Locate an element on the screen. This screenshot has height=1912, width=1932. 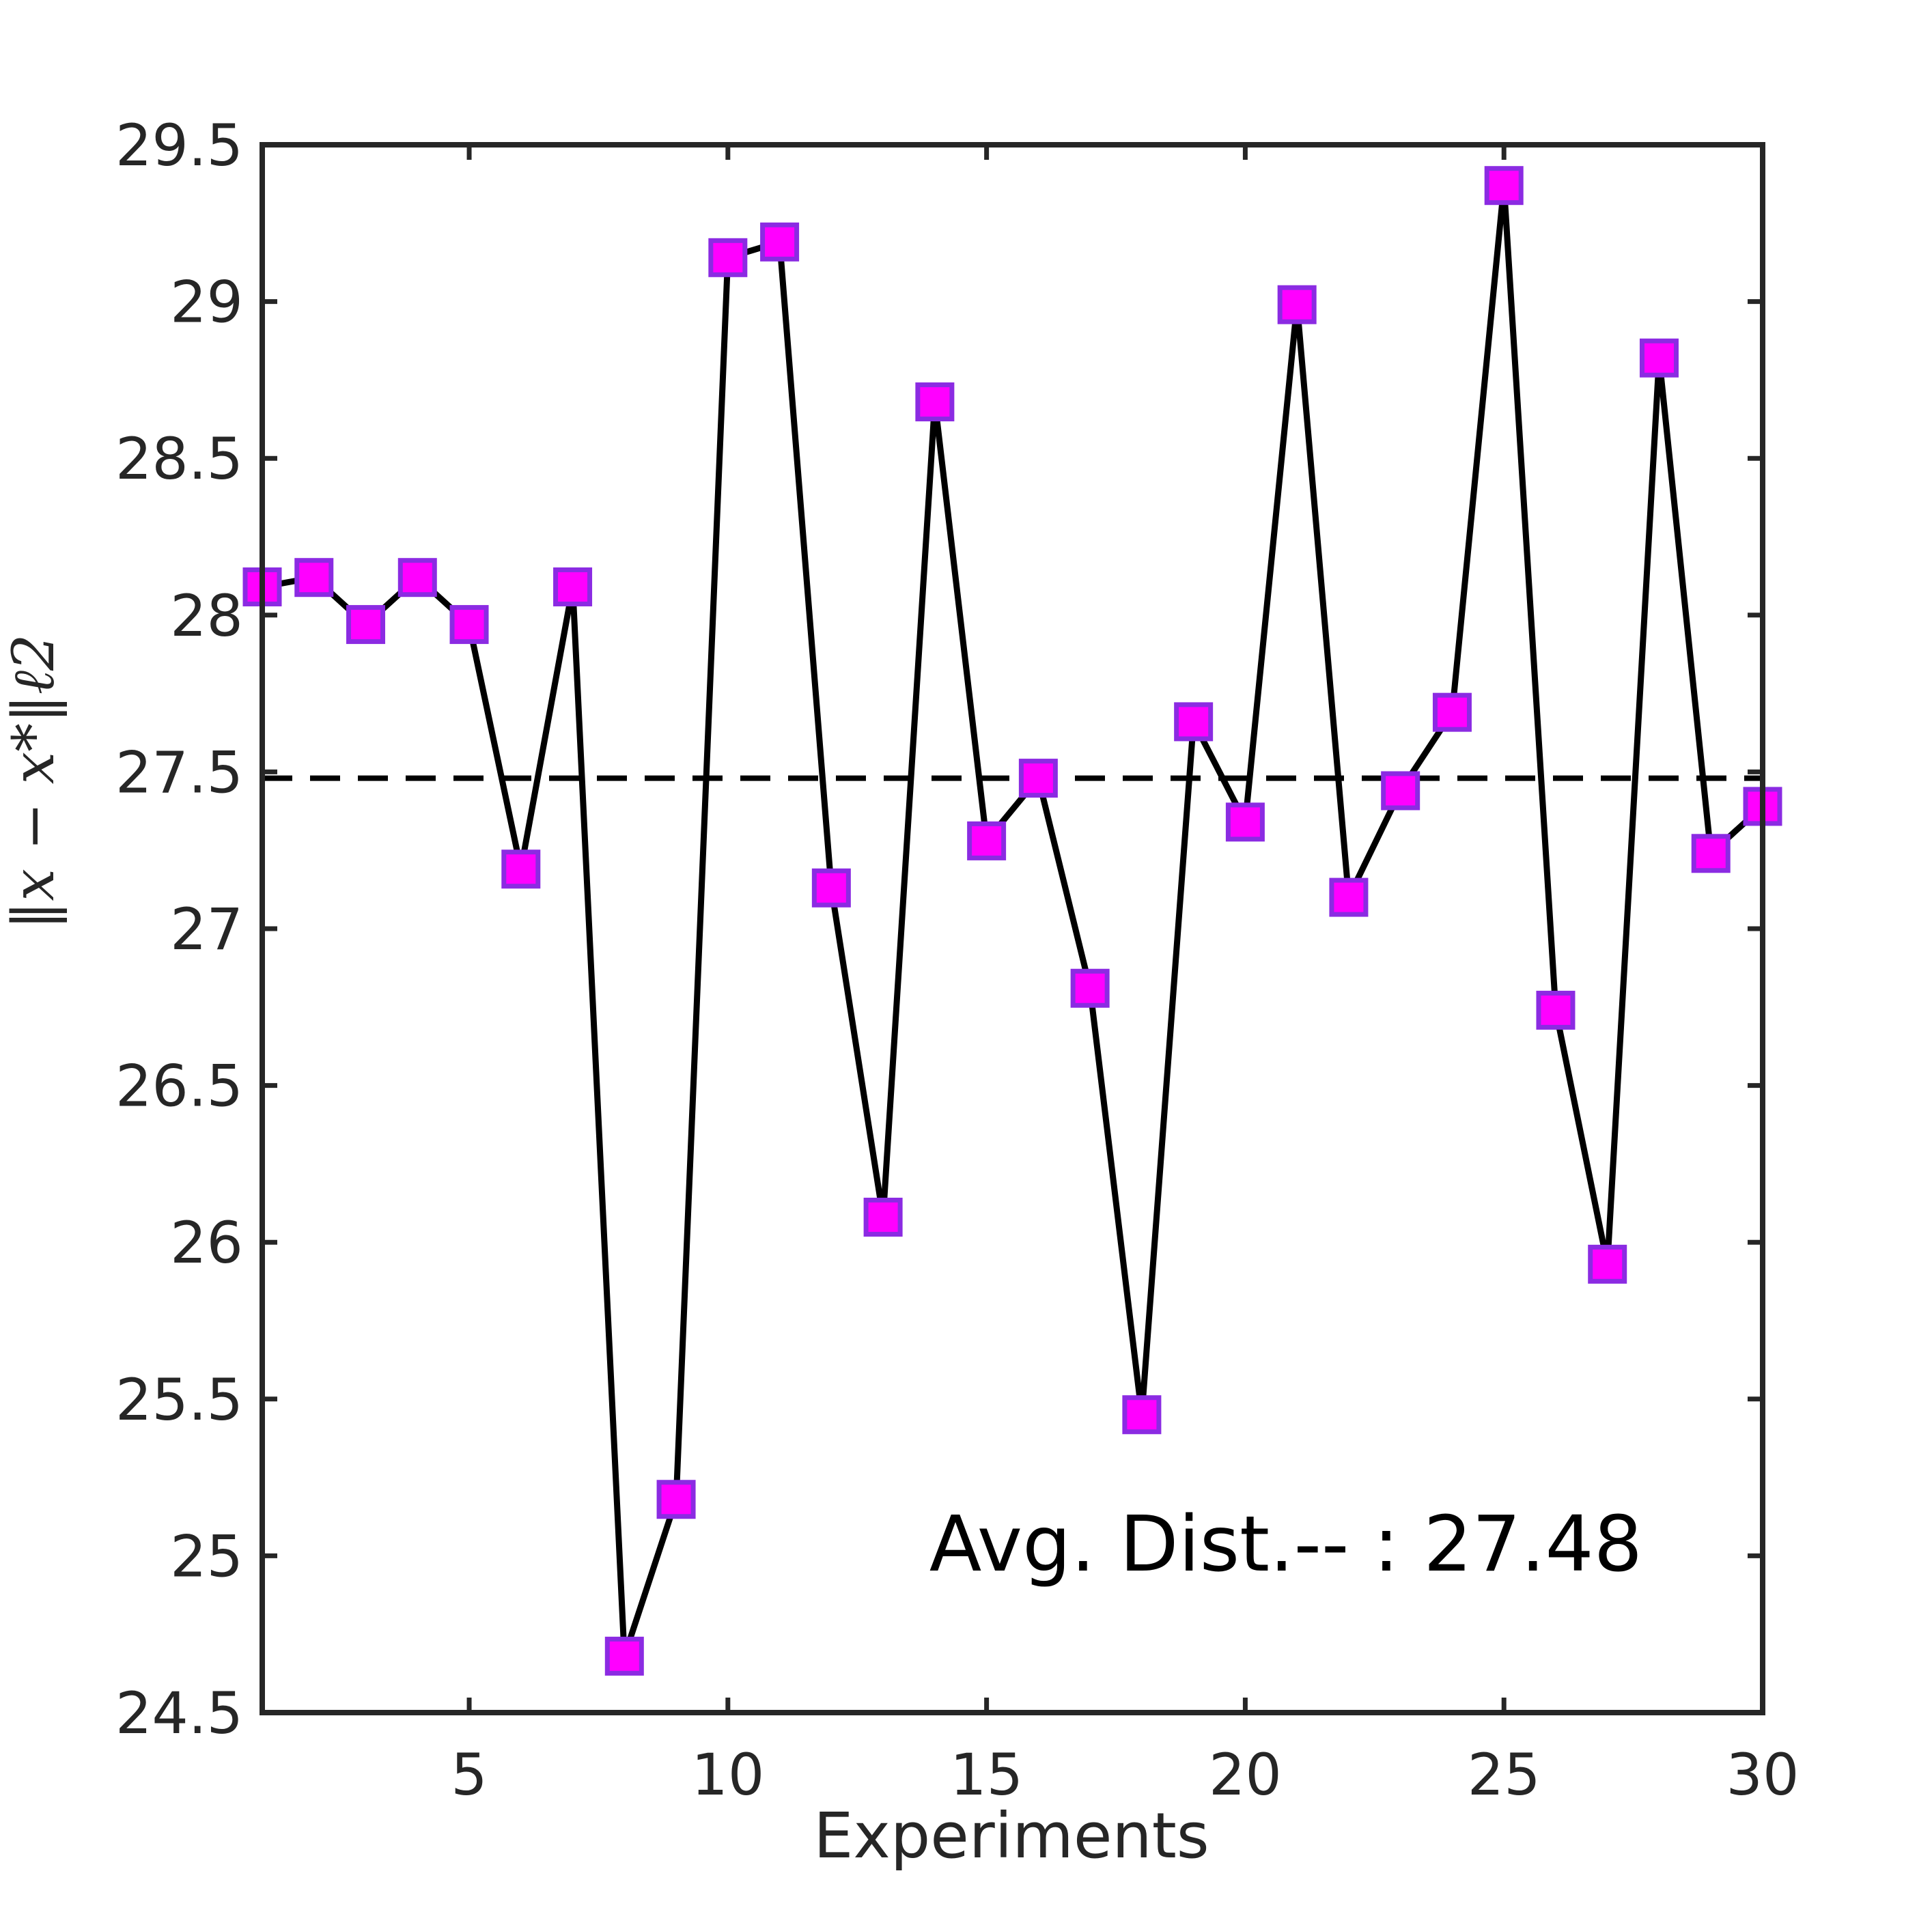
x-tick-label: 5 is located at coordinates (469, 1774).